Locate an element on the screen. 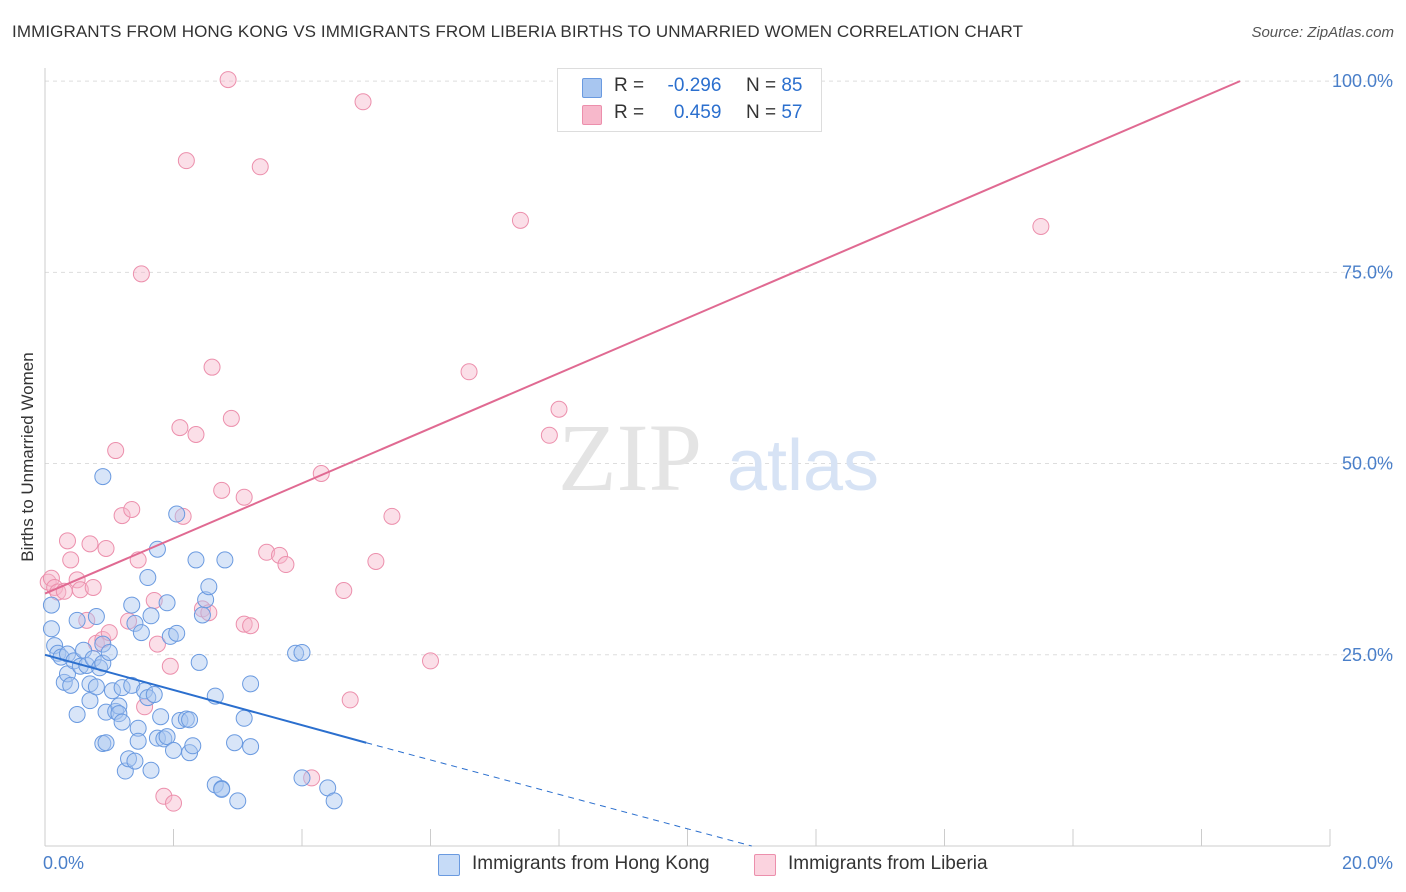 This screenshot has width=1406, height=892. legend-n-value: 57 is located at coordinates (792, 112).